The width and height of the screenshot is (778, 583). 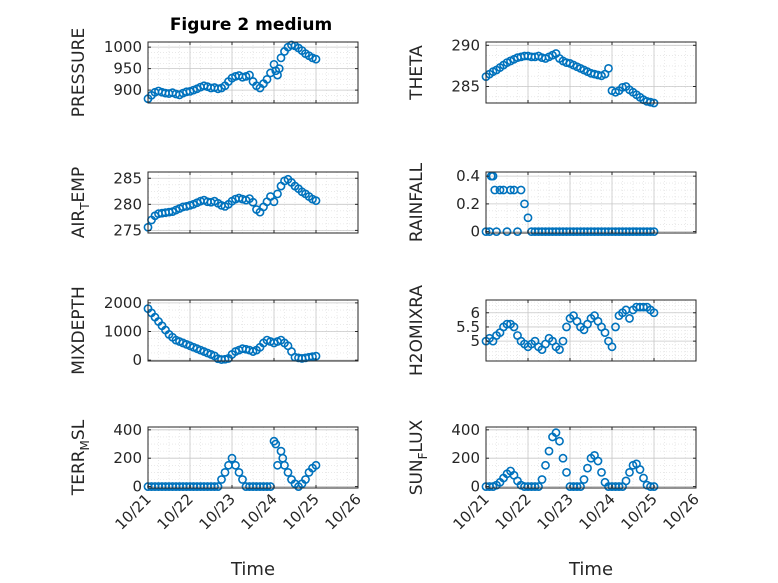 What do you see at coordinates (214, 330) in the screenshot?
I see `panel-mixdepth: 0 1000 2000 MIXDEPTH` at bounding box center [214, 330].